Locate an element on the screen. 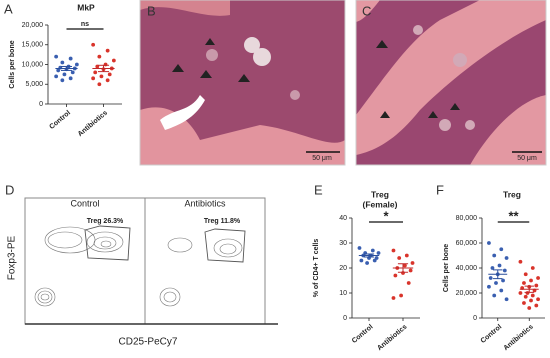  y-tick-label: 30 is located at coordinates (343, 243).